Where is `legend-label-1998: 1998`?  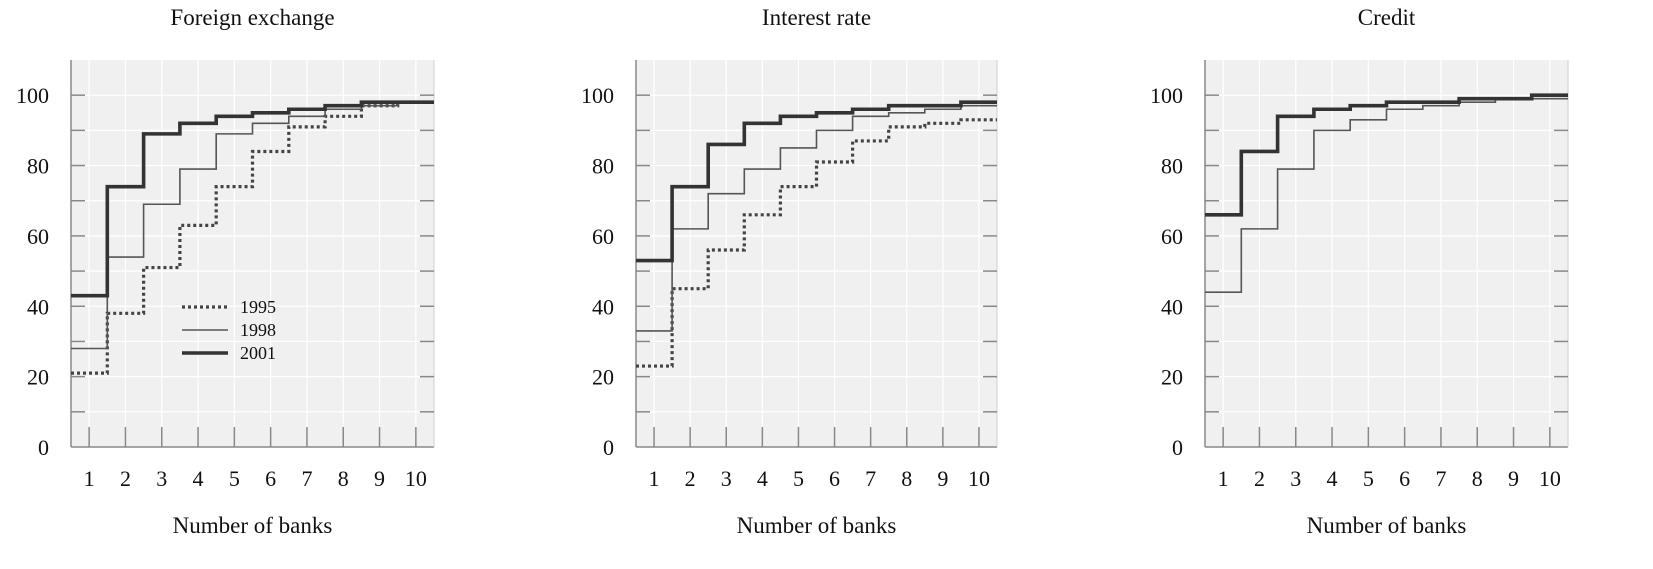 legend-label-1998: 1998 is located at coordinates (258, 330).